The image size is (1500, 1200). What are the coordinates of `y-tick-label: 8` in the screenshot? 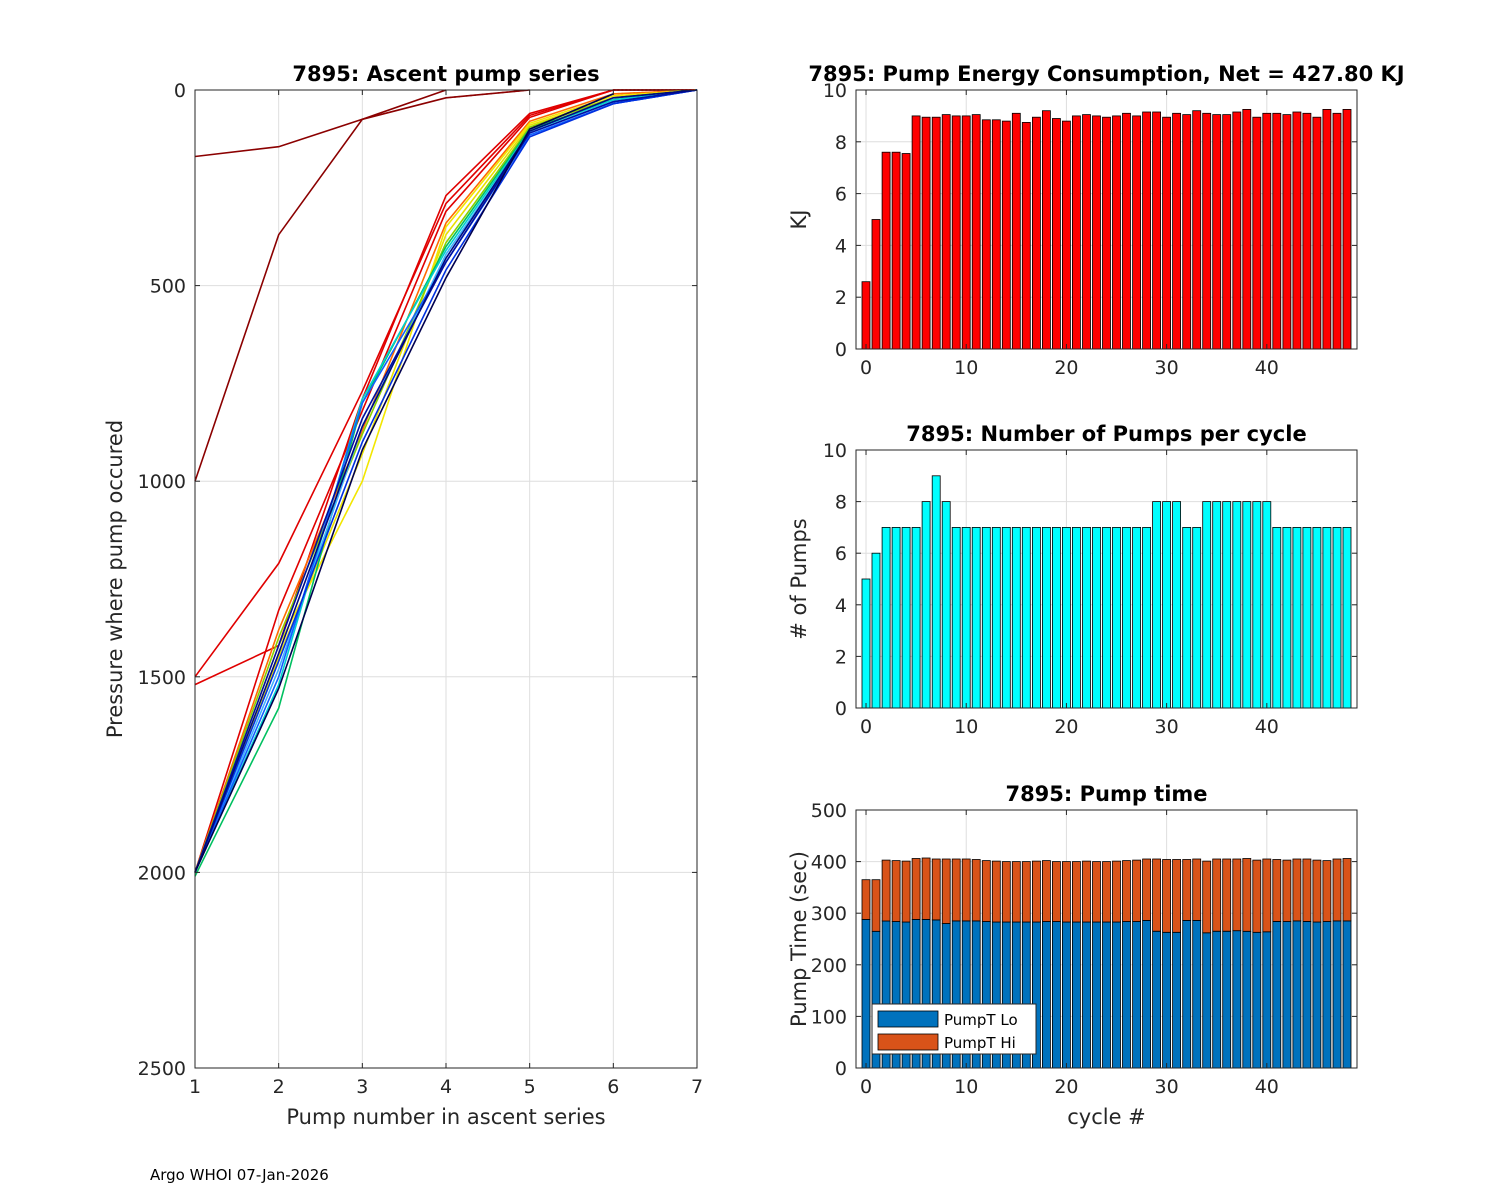 It's located at (841, 503).